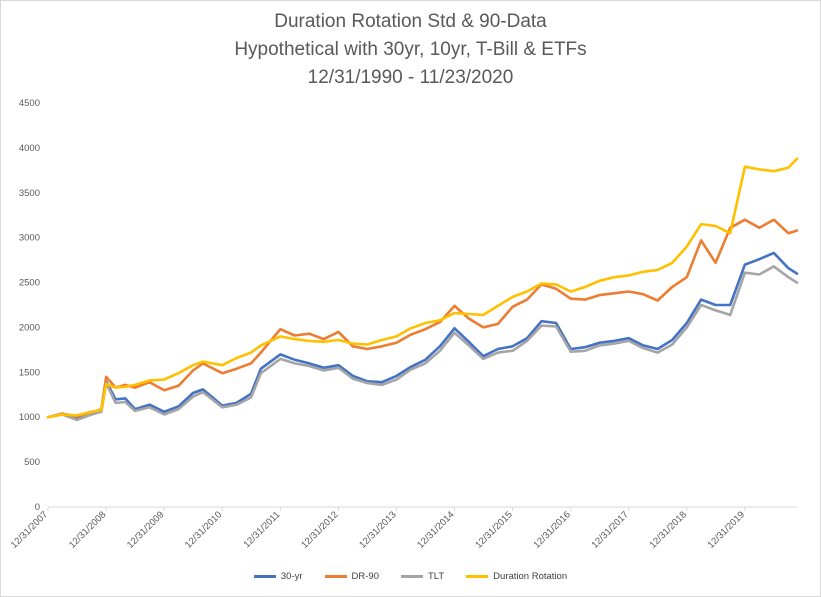 Image resolution: width=821 pixels, height=597 pixels. Describe the element at coordinates (29, 417) in the screenshot. I see `y-tick-label: 1000` at that location.